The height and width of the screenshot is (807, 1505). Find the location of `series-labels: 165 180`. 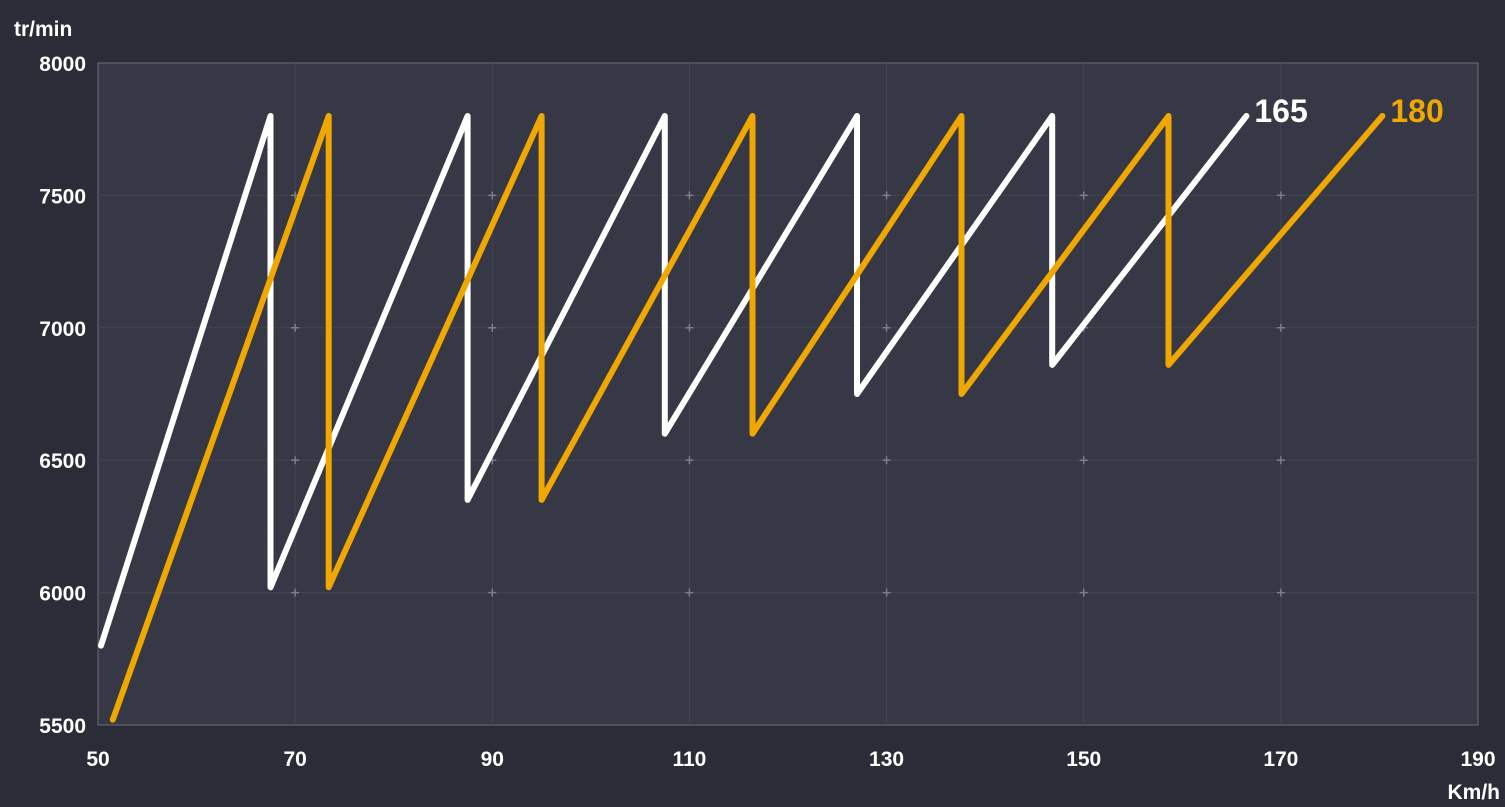

series-labels: 165 180 is located at coordinates (1348, 111).